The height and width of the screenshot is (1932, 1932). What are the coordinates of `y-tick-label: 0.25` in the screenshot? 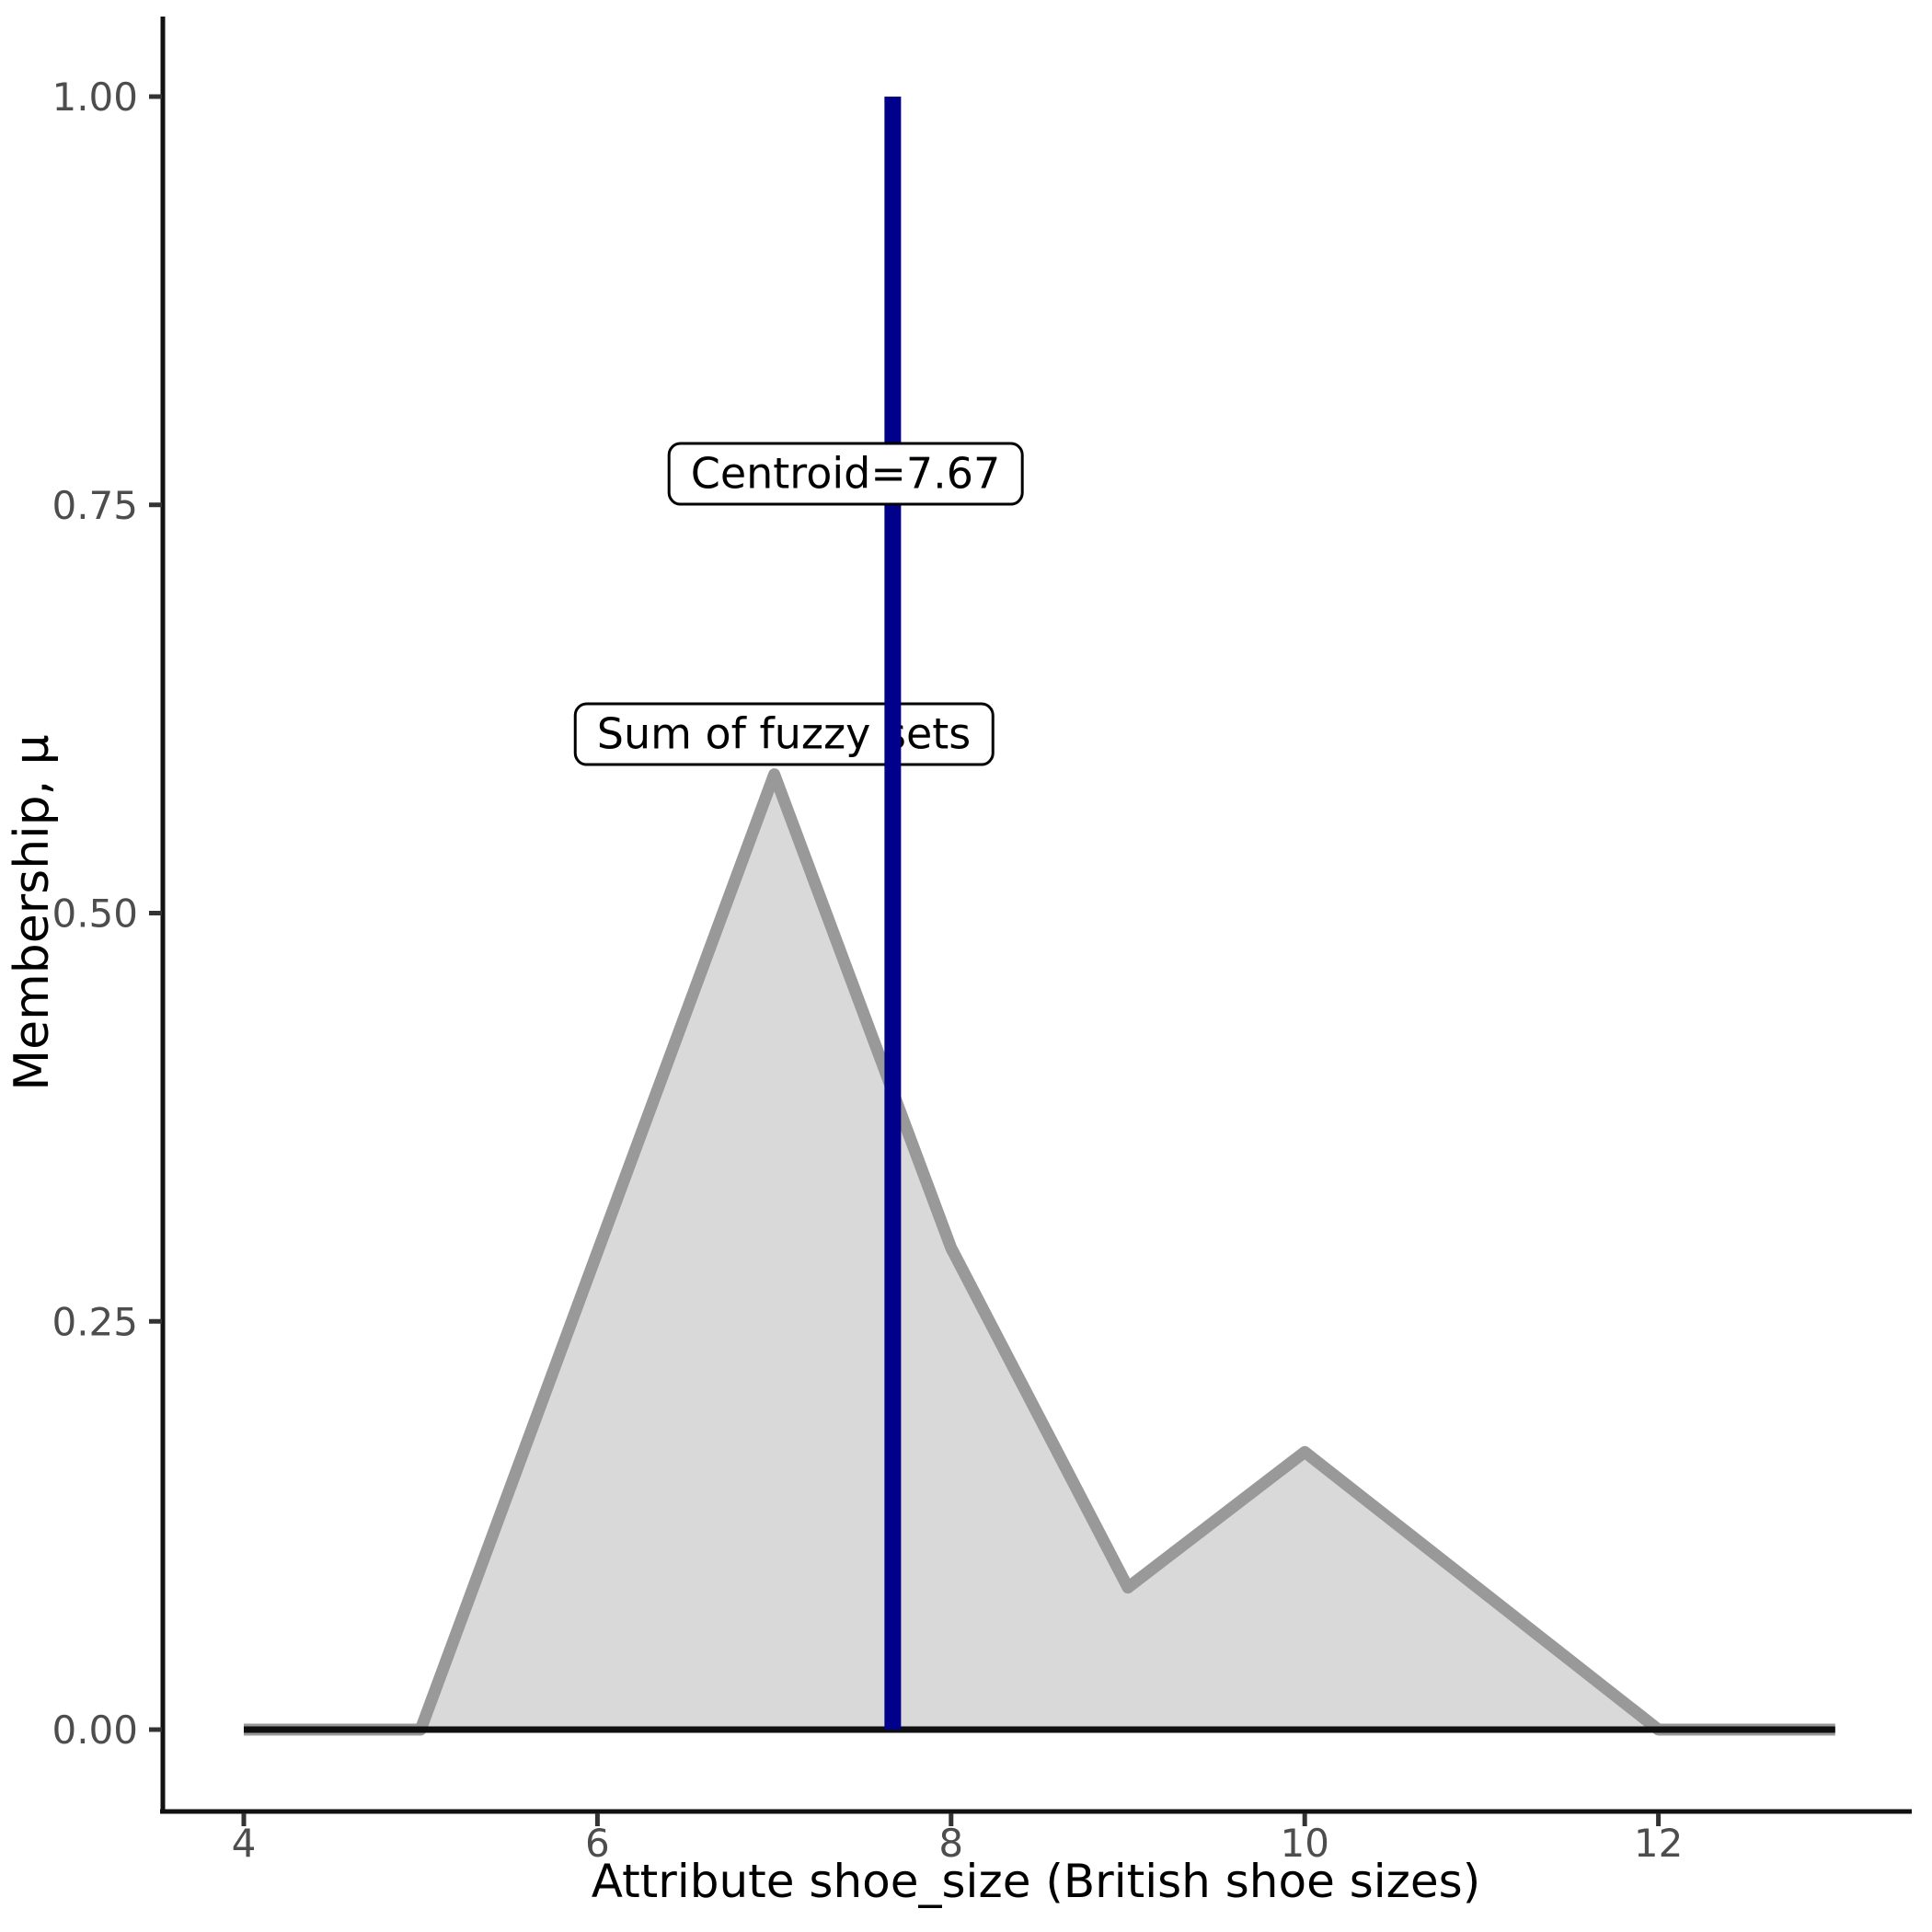 It's located at (95, 1321).